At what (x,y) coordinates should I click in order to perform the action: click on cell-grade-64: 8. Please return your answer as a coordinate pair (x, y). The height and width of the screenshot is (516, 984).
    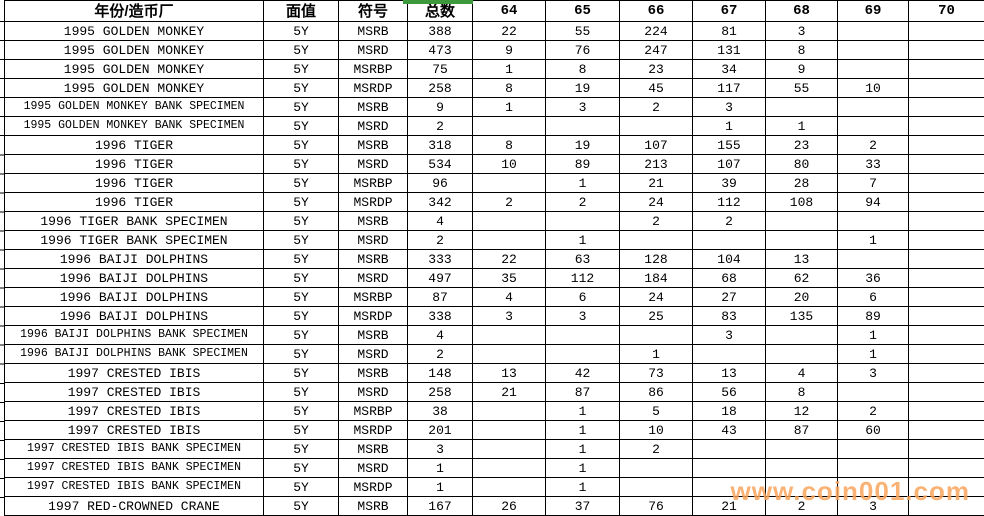
    Looking at the image, I should click on (509, 88).